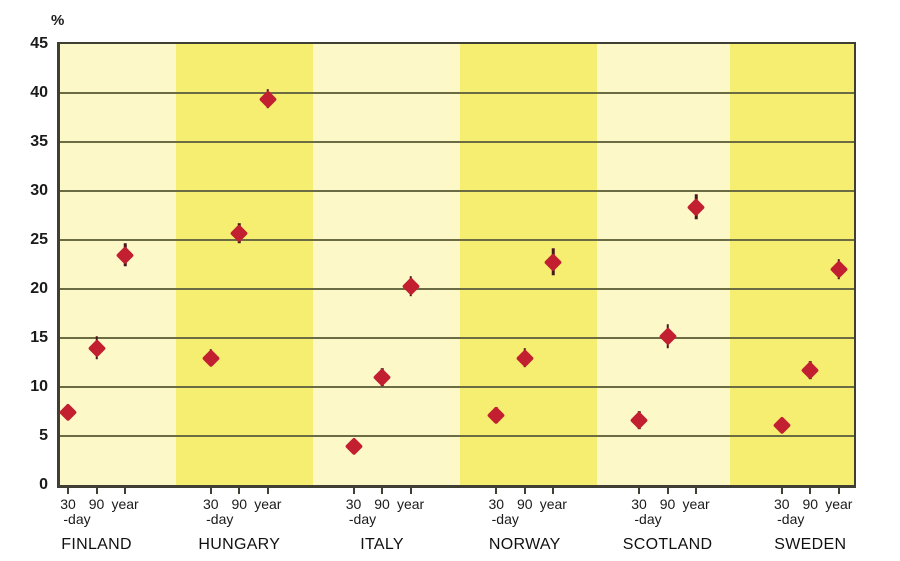  Describe the element at coordinates (39, 386) in the screenshot. I see `y-tick-label: 10` at that location.